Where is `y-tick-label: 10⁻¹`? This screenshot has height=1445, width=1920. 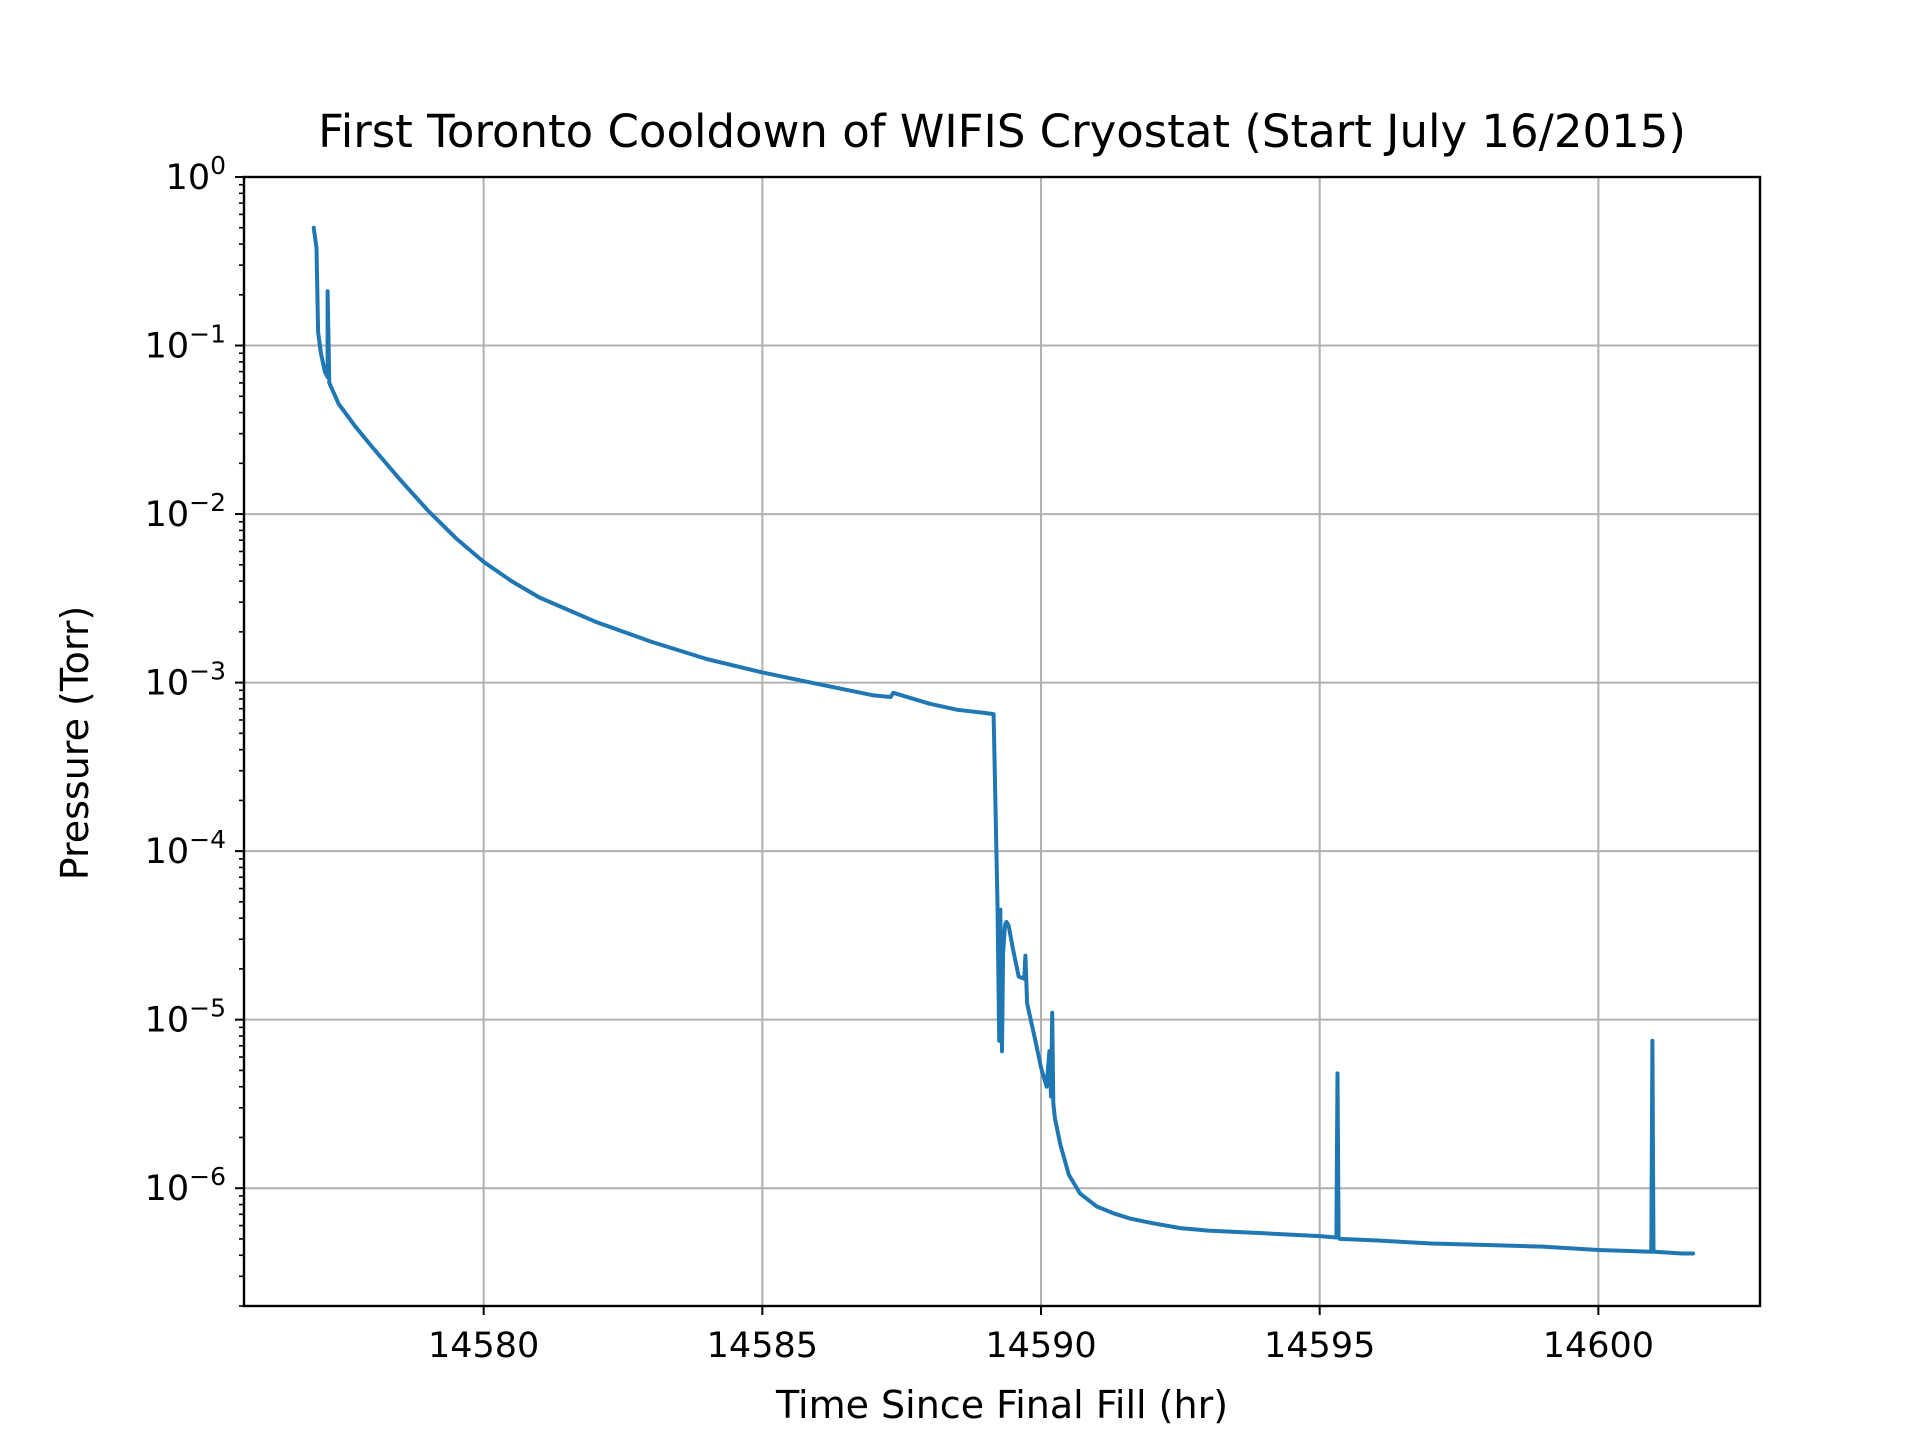
y-tick-label: 10⁻¹ is located at coordinates (185, 343).